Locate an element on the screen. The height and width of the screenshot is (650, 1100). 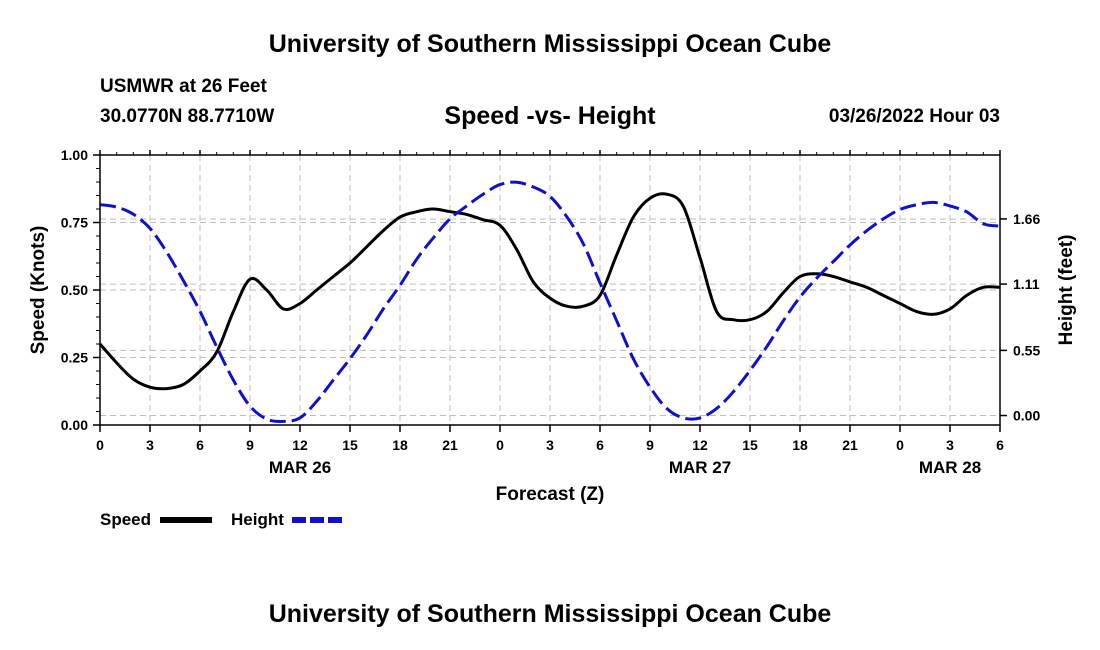
forecast-datetime: 03/26/2022 Hour 03 is located at coordinates (914, 116).